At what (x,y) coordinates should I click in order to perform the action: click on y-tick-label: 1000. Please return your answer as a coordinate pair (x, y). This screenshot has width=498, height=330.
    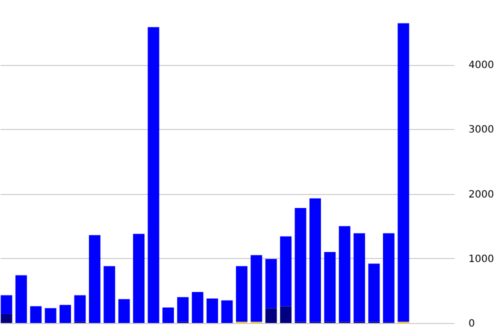
    Looking at the image, I should click on (481, 259).